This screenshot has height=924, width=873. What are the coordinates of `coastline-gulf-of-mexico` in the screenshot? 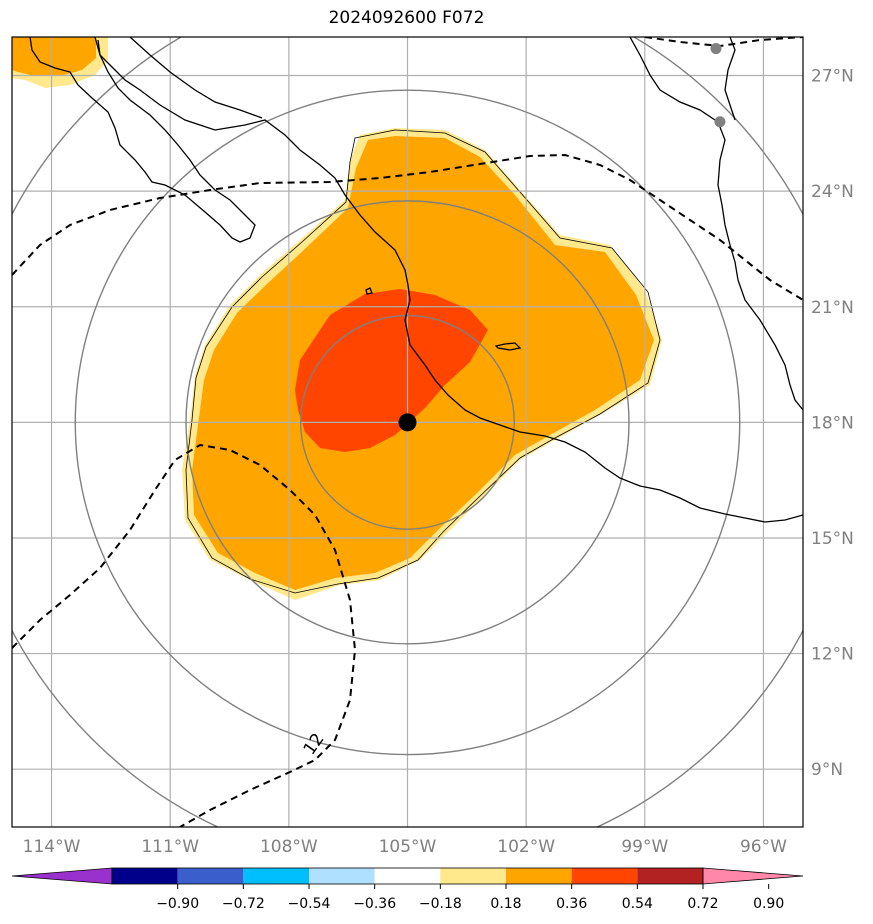 It's located at (716, 224).